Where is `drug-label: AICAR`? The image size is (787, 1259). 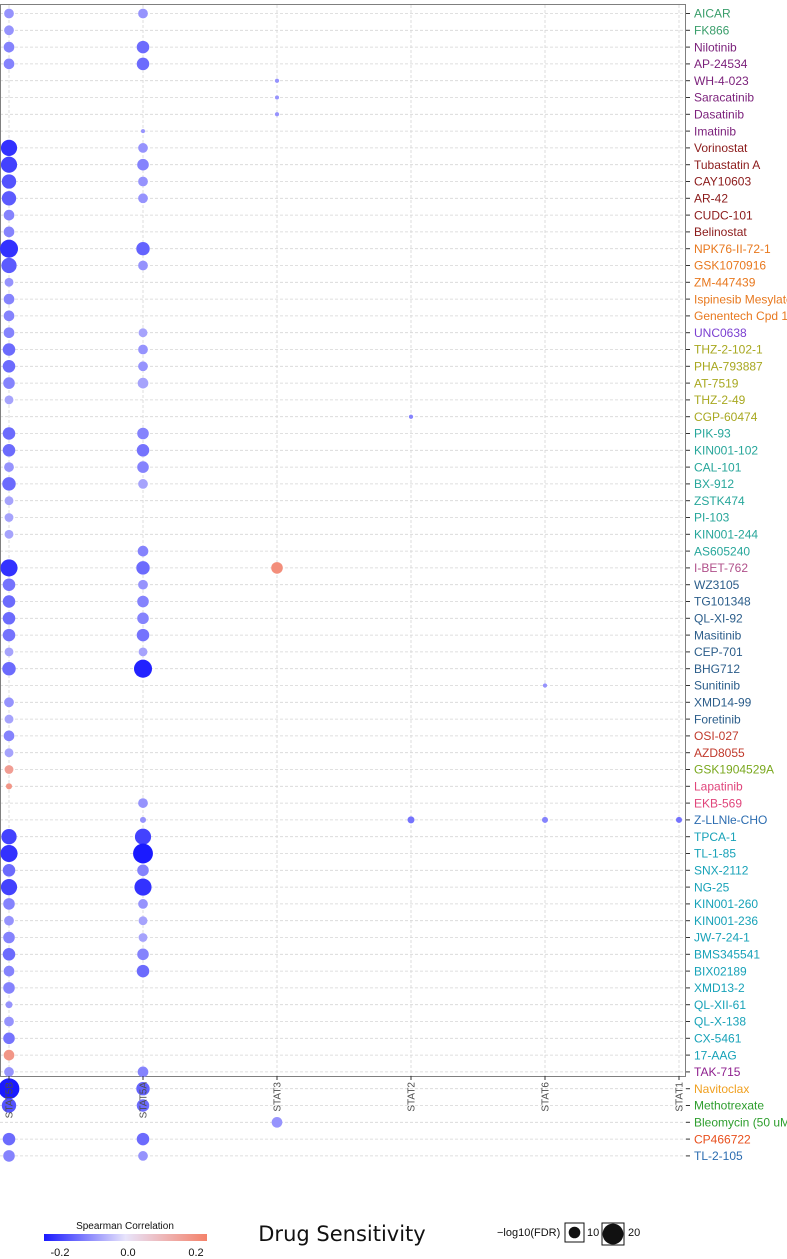
drug-label: AICAR is located at coordinates (712, 14).